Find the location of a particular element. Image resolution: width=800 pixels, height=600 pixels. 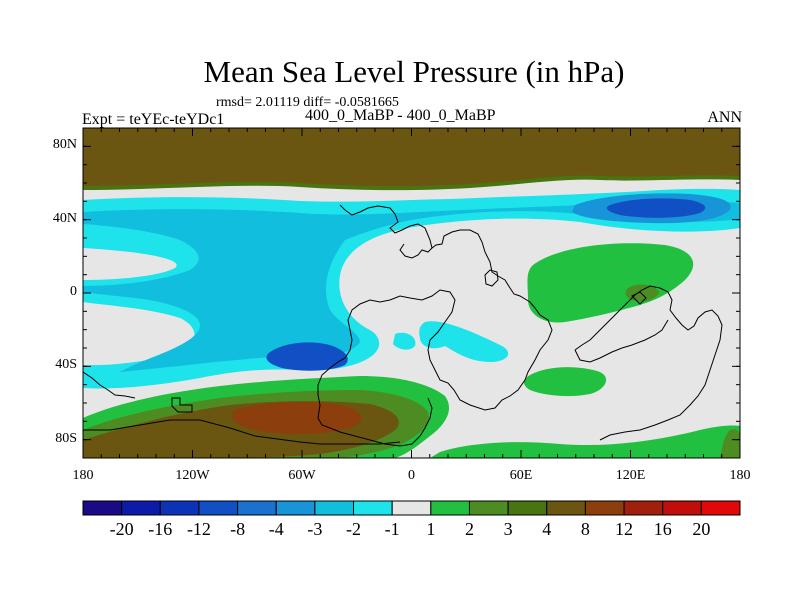

colorbar-label: 20 is located at coordinates (701, 529).